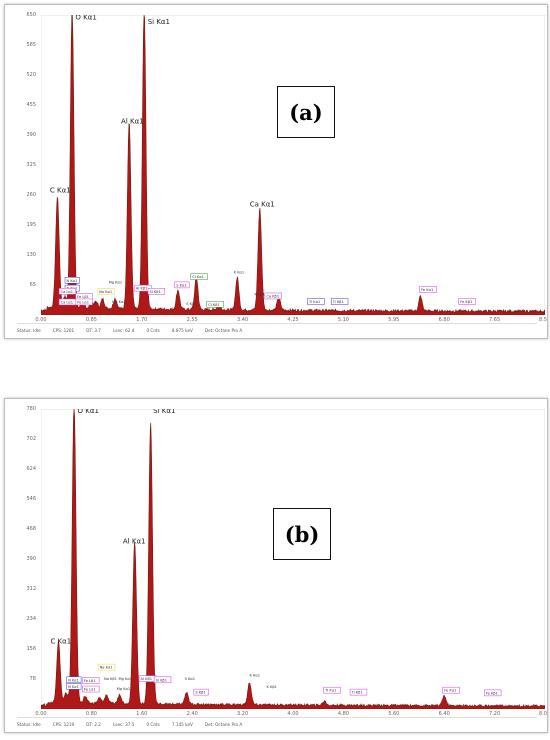  I want to click on y-tick-label: 234, so click(31, 619).